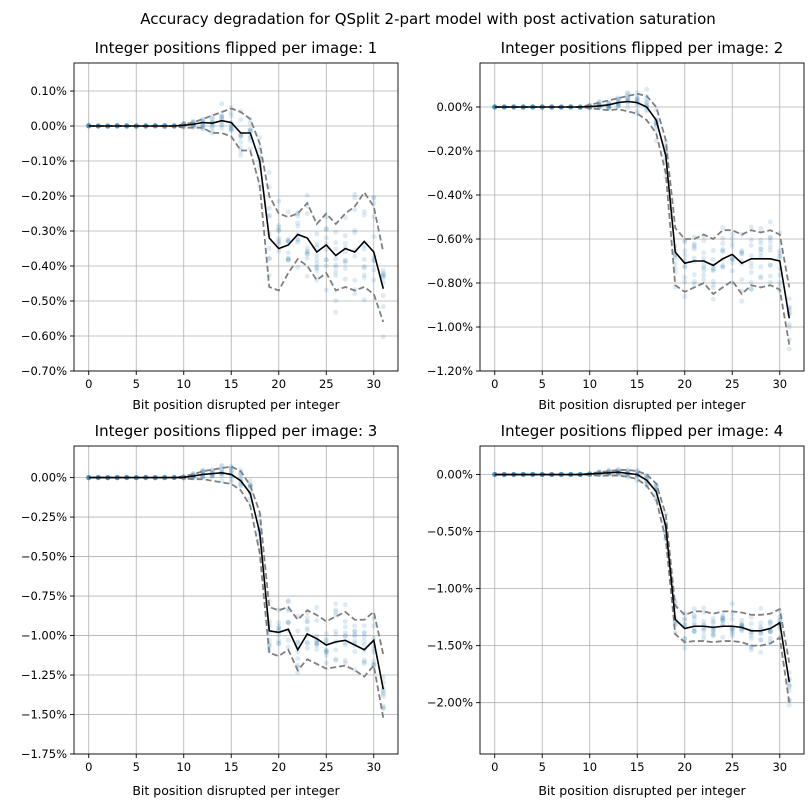  What do you see at coordinates (44, 715) in the screenshot?
I see `panel-3-y-tick-label: −1.50%` at bounding box center [44, 715].